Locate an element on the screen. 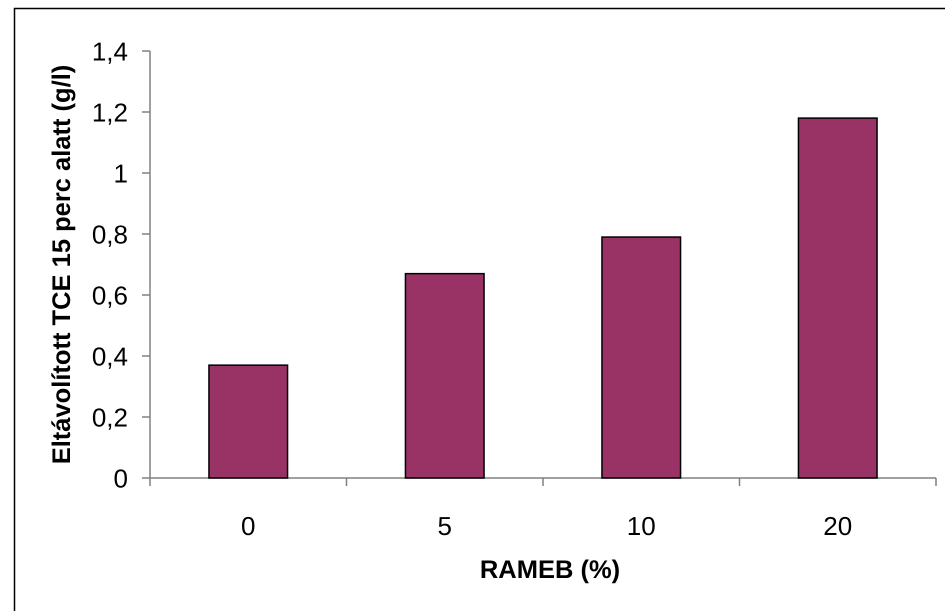  y-tick-label: 0 is located at coordinates (121, 478).